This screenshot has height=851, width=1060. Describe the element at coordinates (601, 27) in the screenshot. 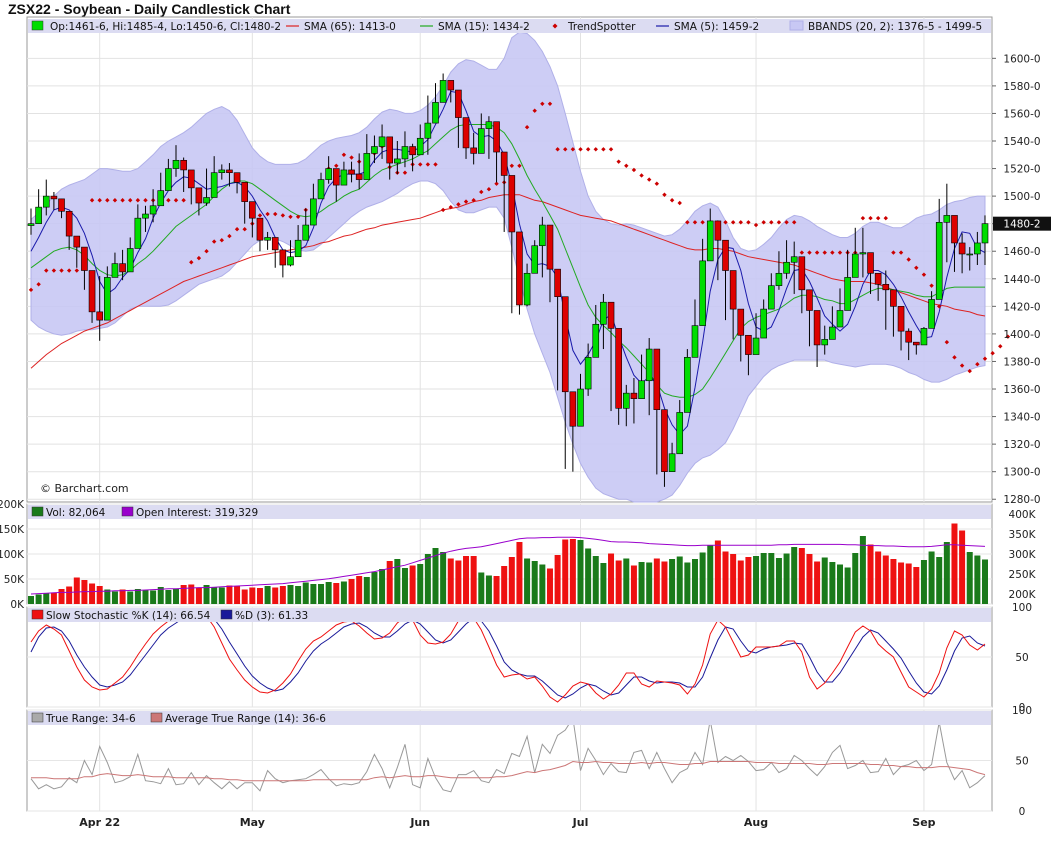

I see `legend-text: TrendSpotter` at that location.